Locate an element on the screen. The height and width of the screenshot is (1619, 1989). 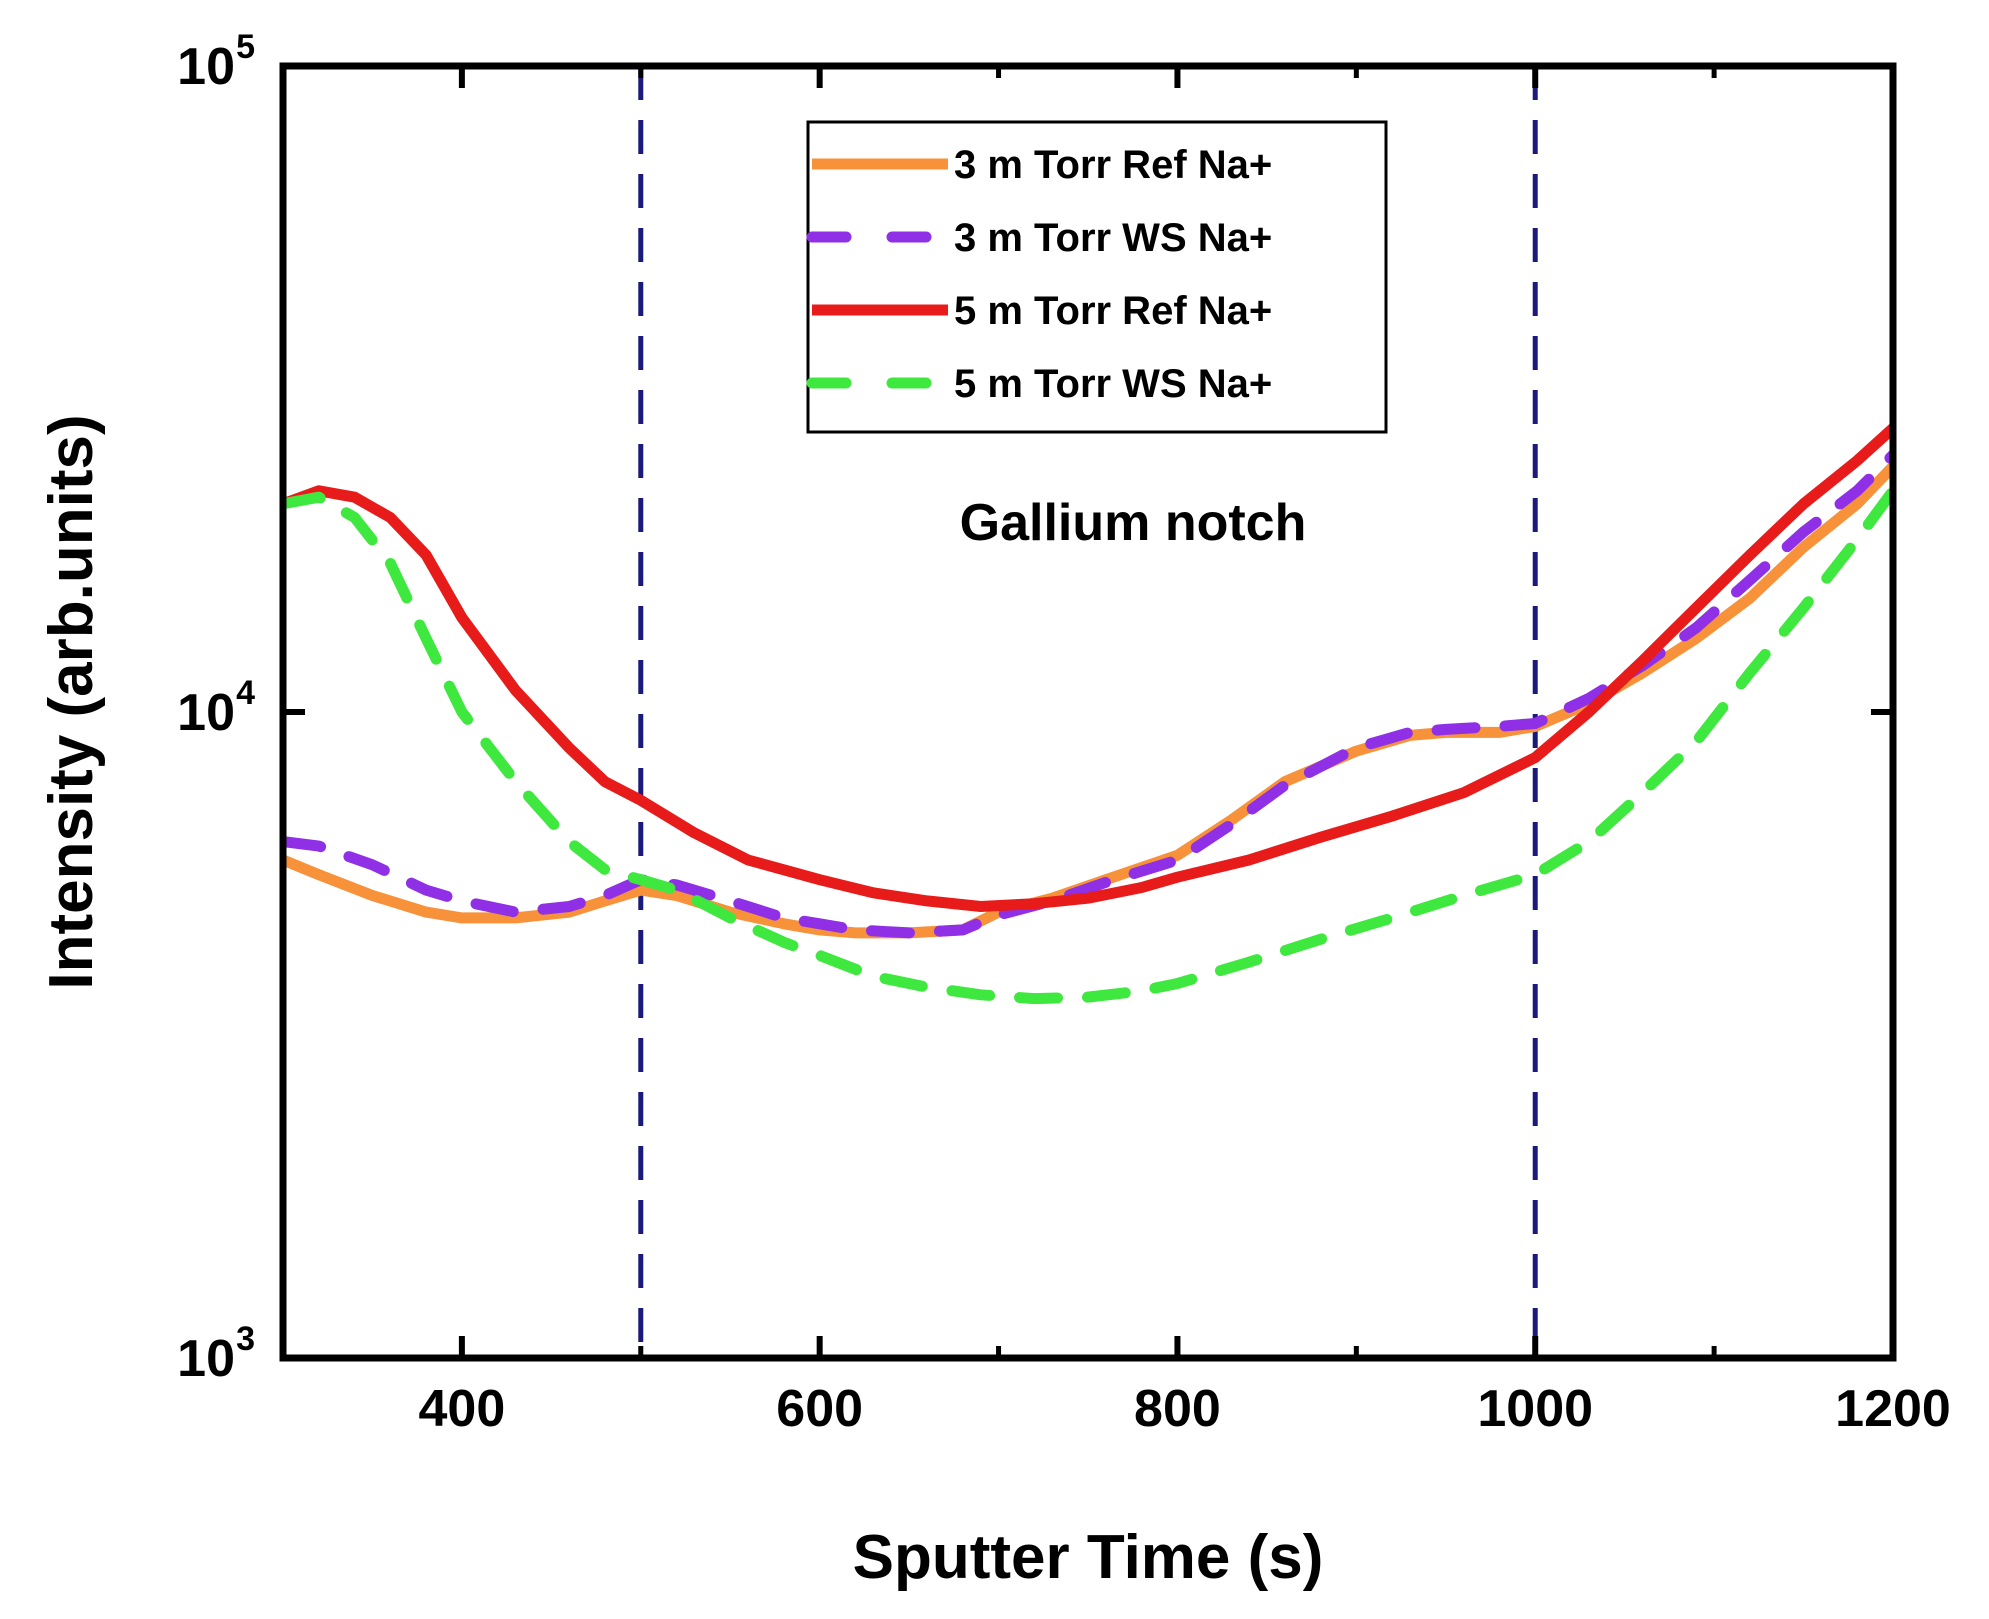
y-tick-label-10000: 10 is located at coordinates (206, 713).